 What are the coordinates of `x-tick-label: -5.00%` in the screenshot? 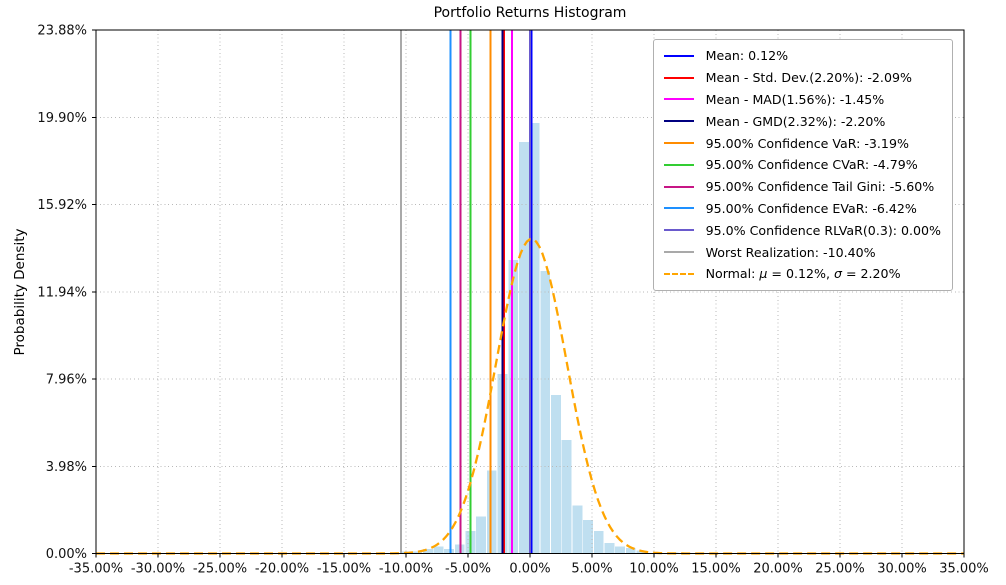 It's located at (468, 569).